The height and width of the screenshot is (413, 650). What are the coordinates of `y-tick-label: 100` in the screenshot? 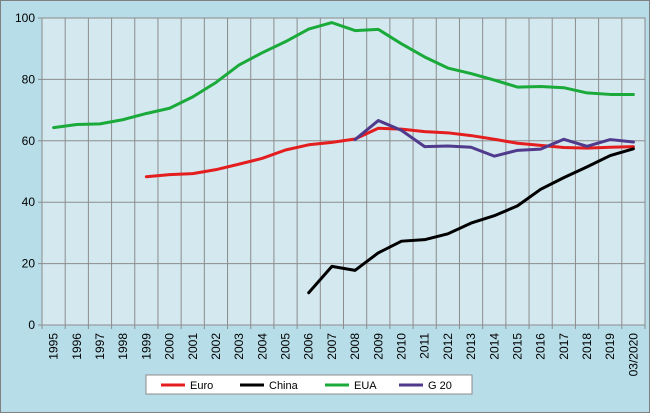 It's located at (25, 18).